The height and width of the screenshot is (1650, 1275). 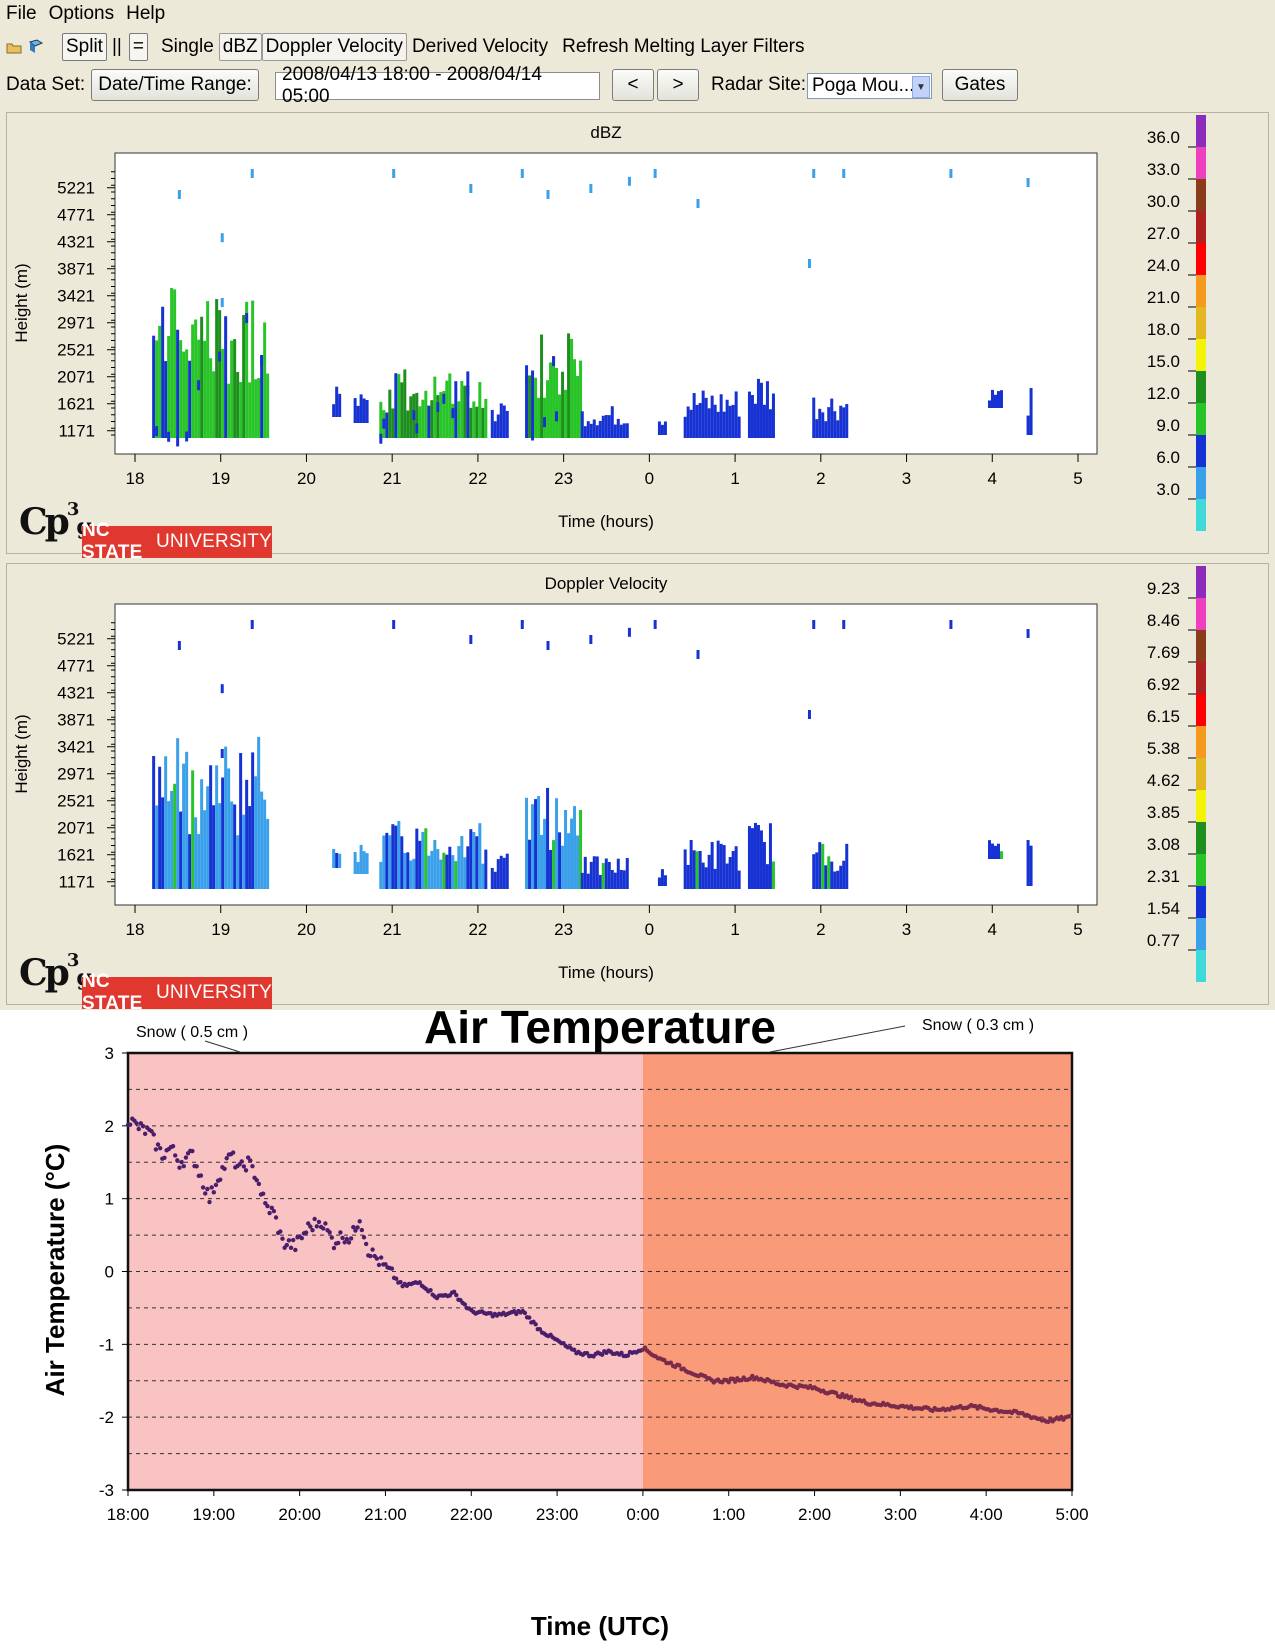 What do you see at coordinates (36, 47) in the screenshot?
I see `book-icon` at bounding box center [36, 47].